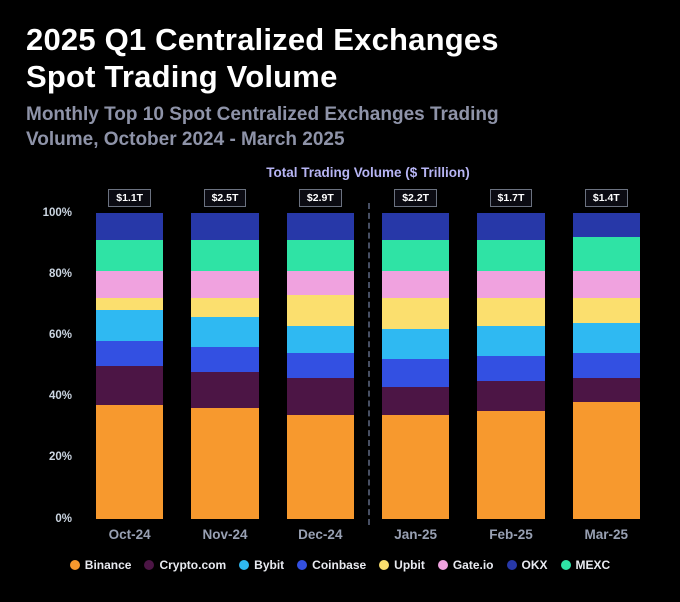 The height and width of the screenshot is (602, 680). I want to click on total-label: $2.5T, so click(225, 197).